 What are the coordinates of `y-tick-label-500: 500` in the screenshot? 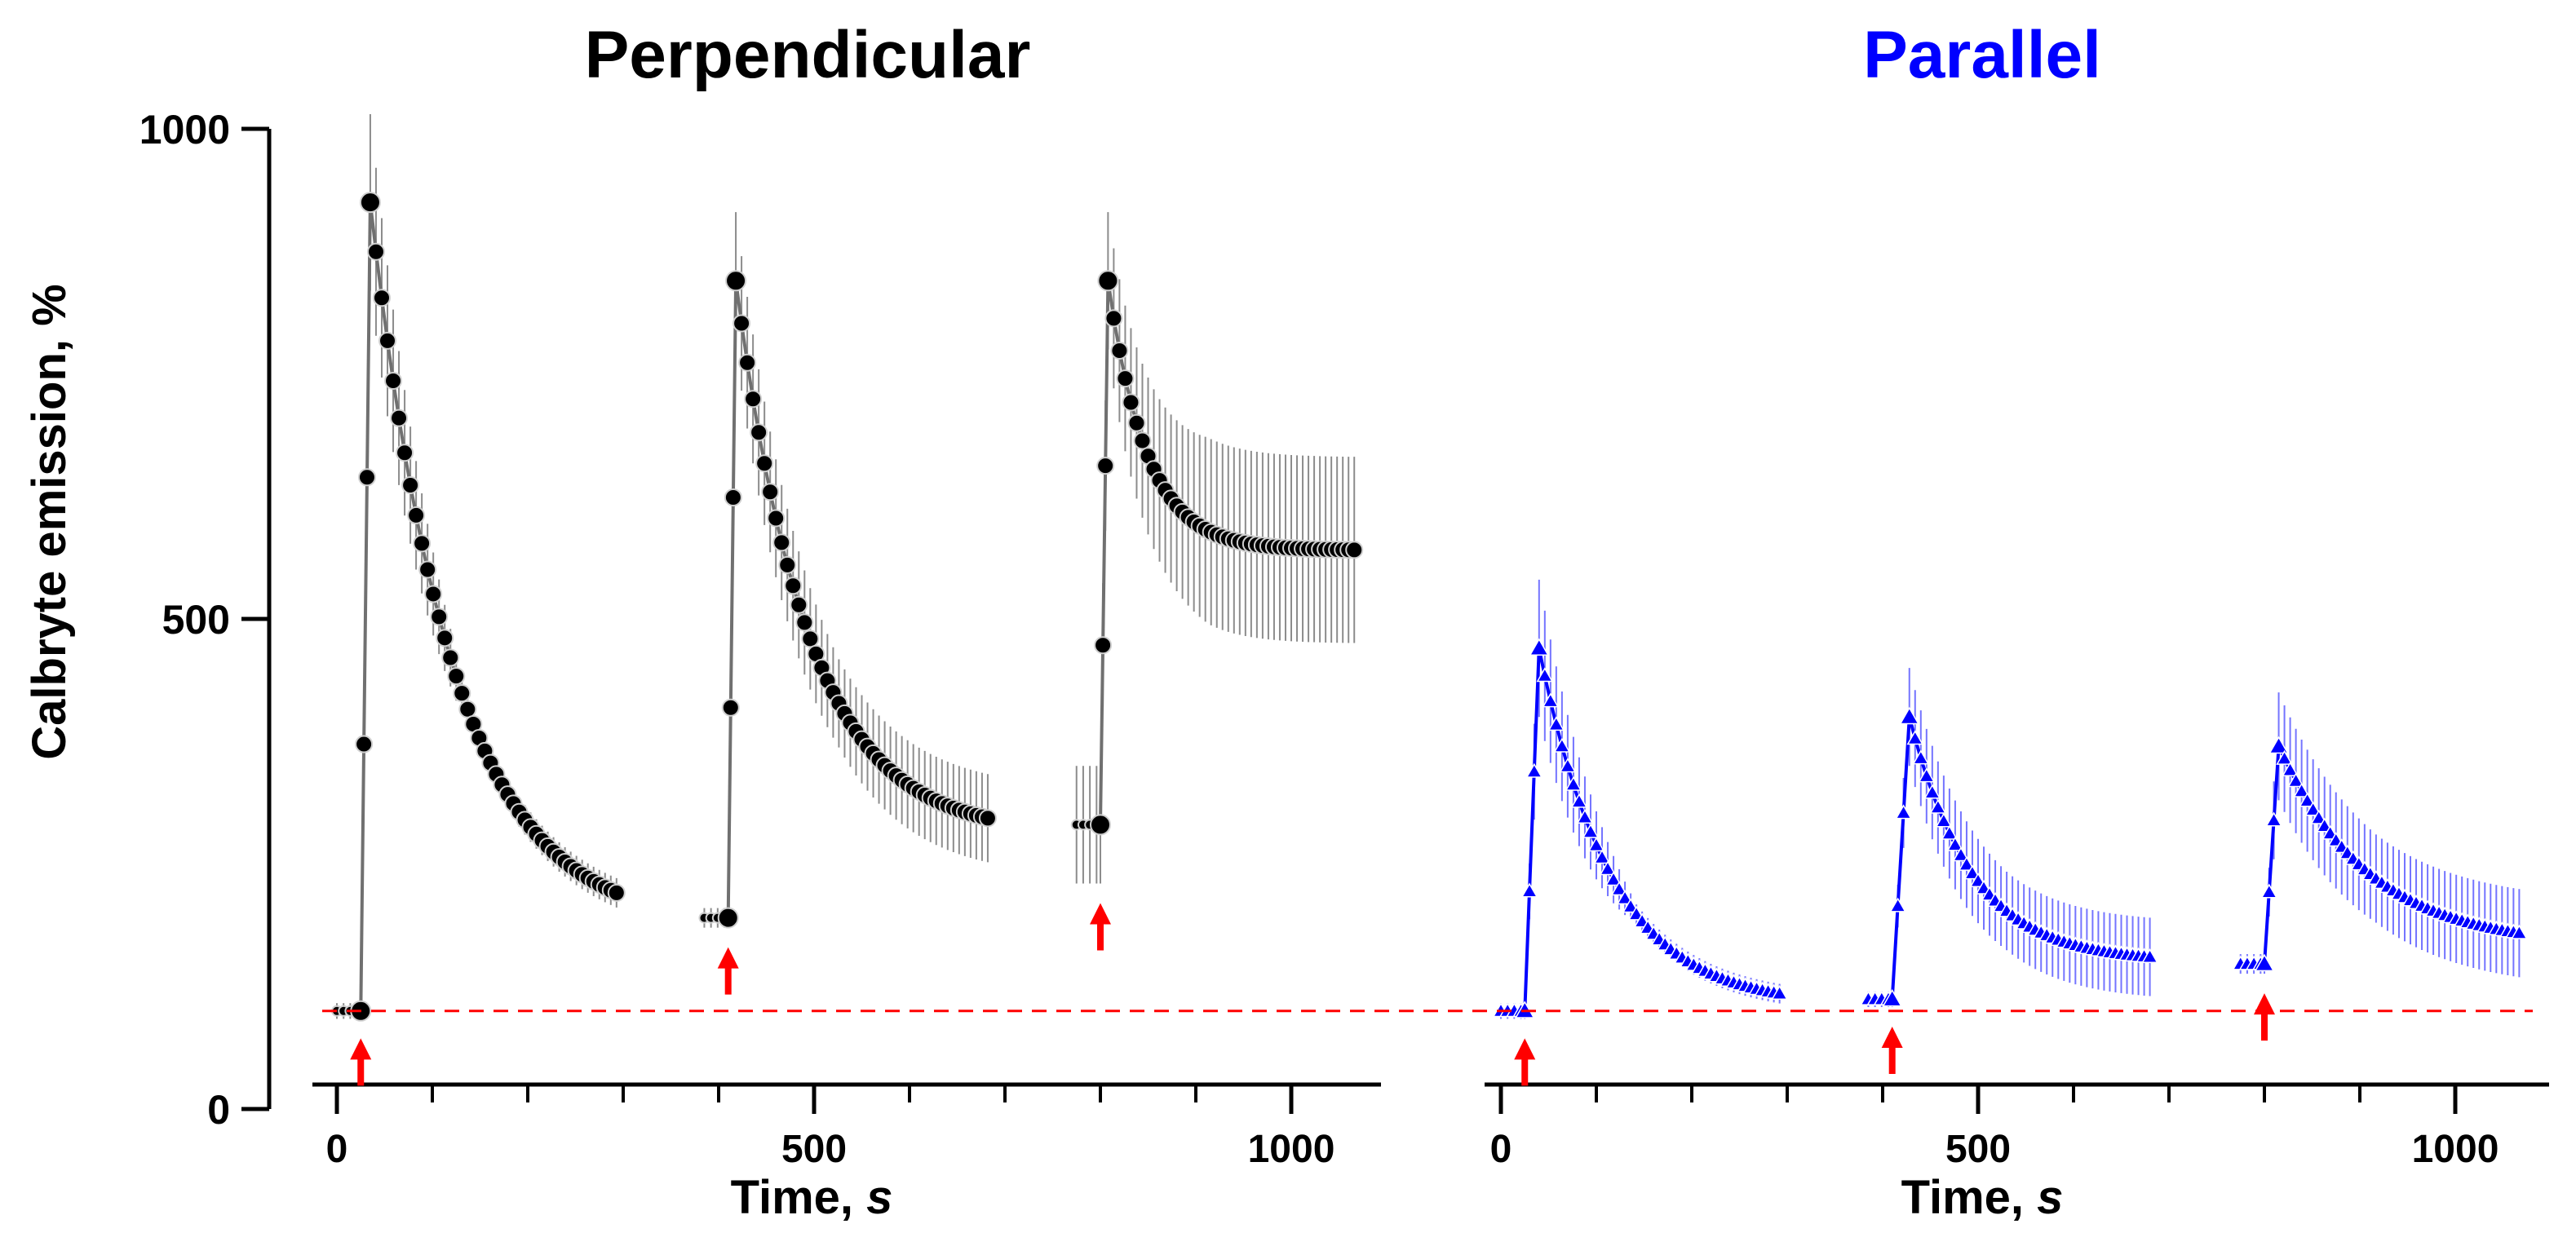 It's located at (196, 620).